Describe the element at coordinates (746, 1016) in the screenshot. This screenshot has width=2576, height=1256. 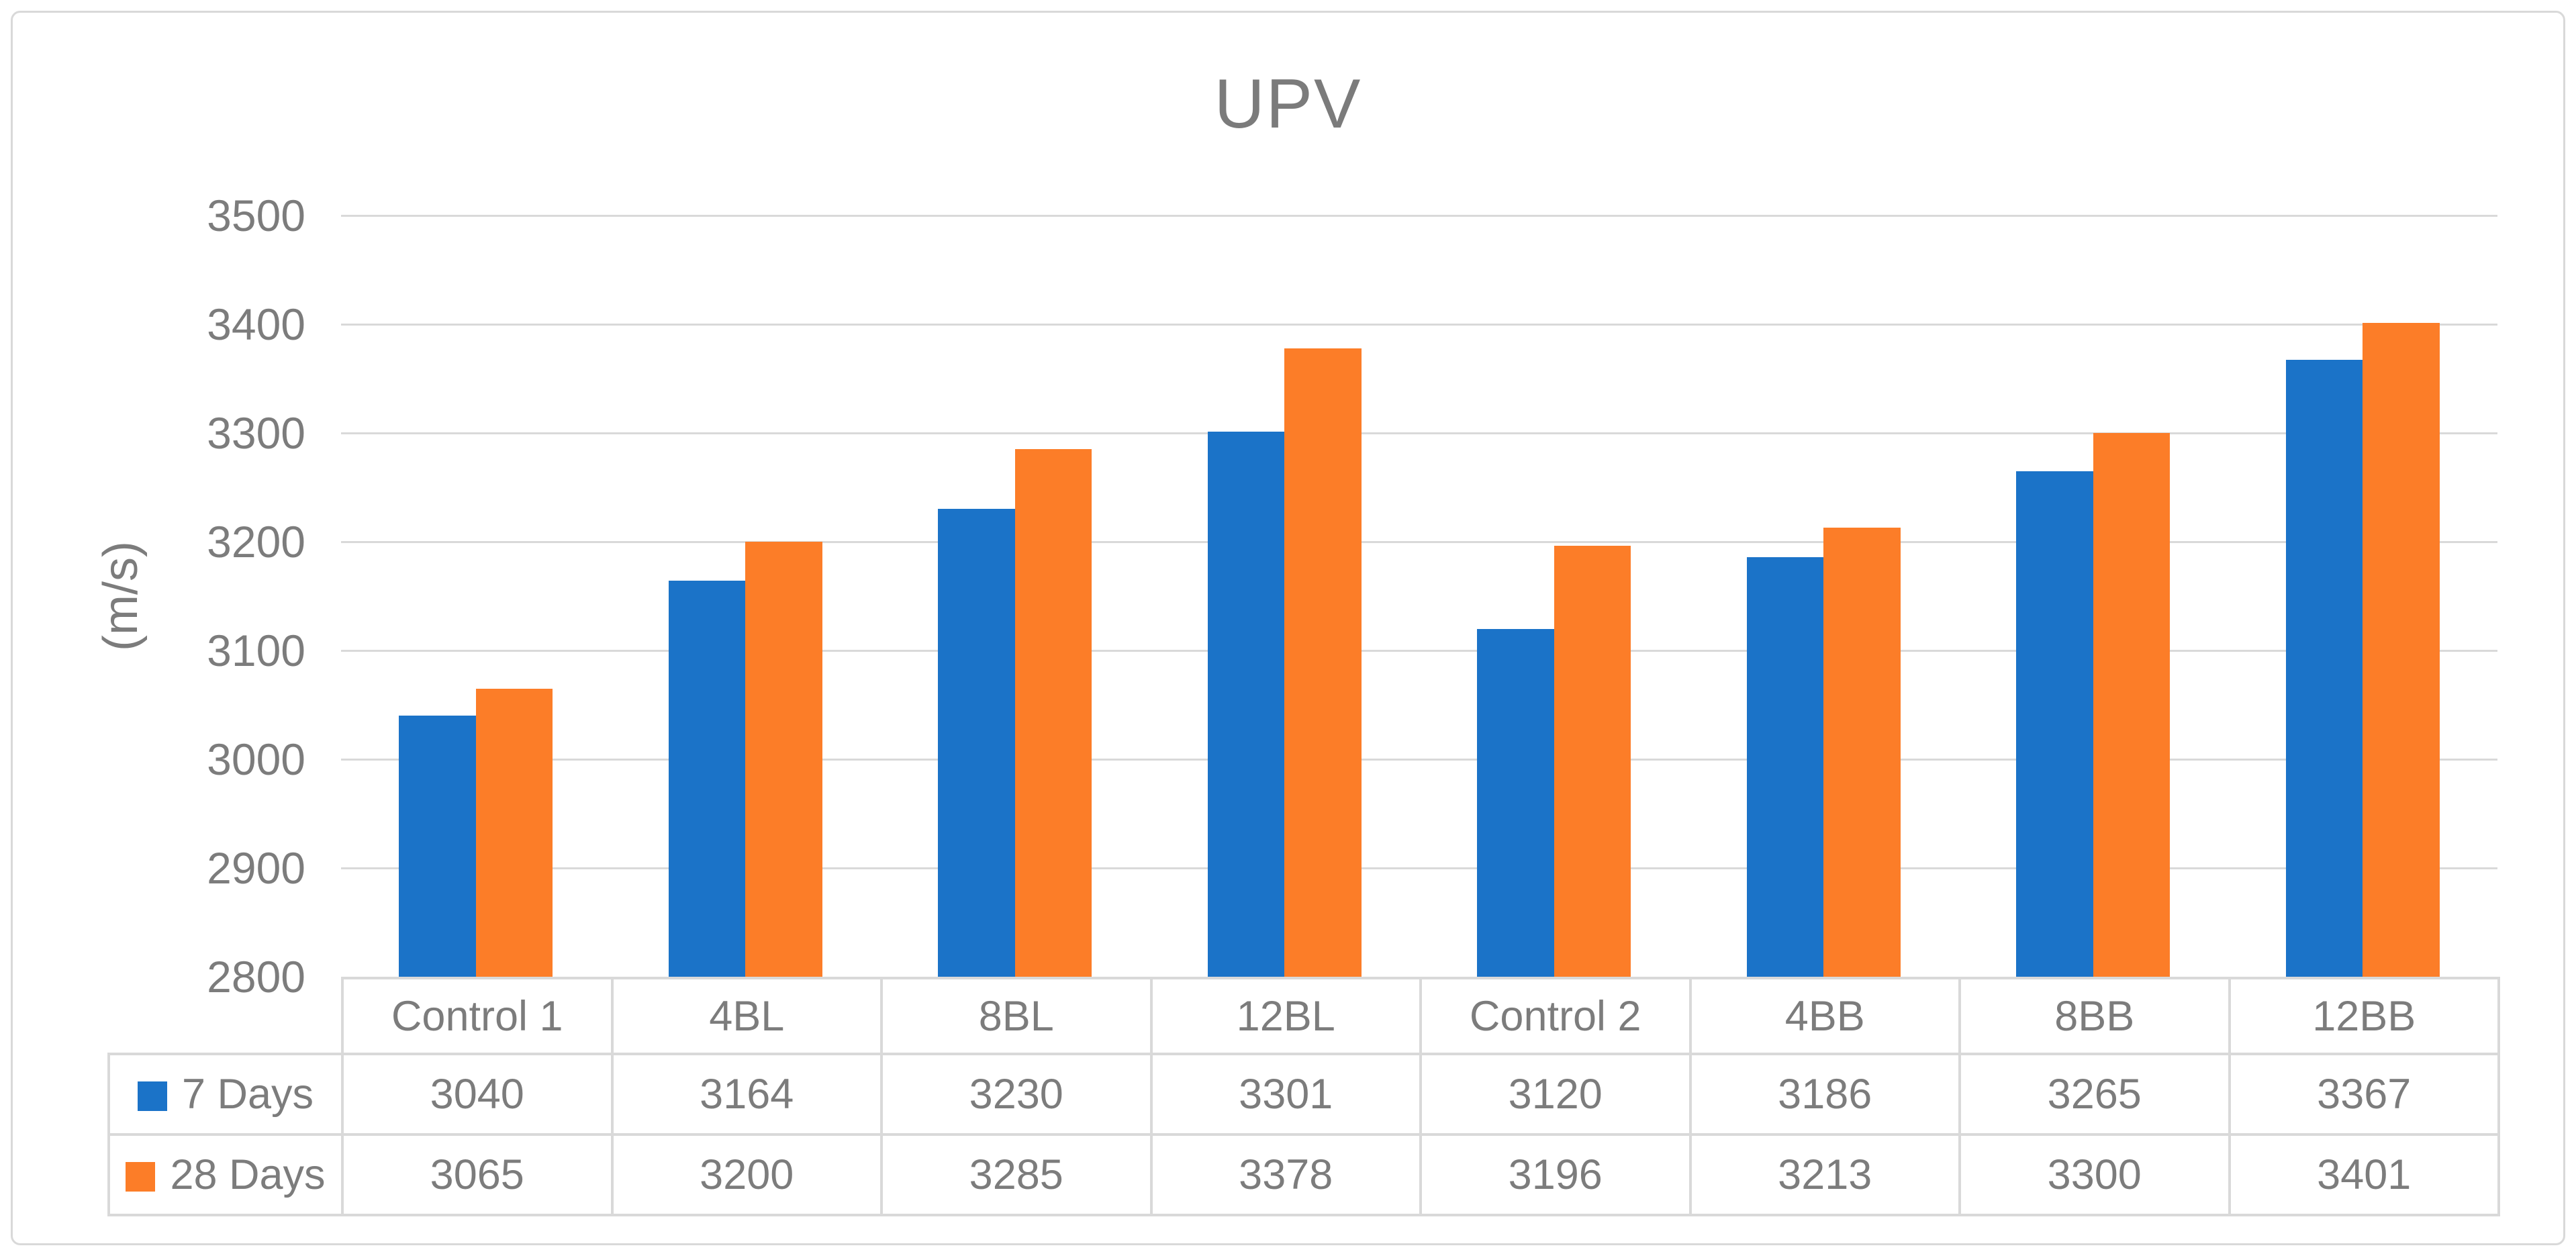
I see `category-header-4bl: 4BL` at that location.